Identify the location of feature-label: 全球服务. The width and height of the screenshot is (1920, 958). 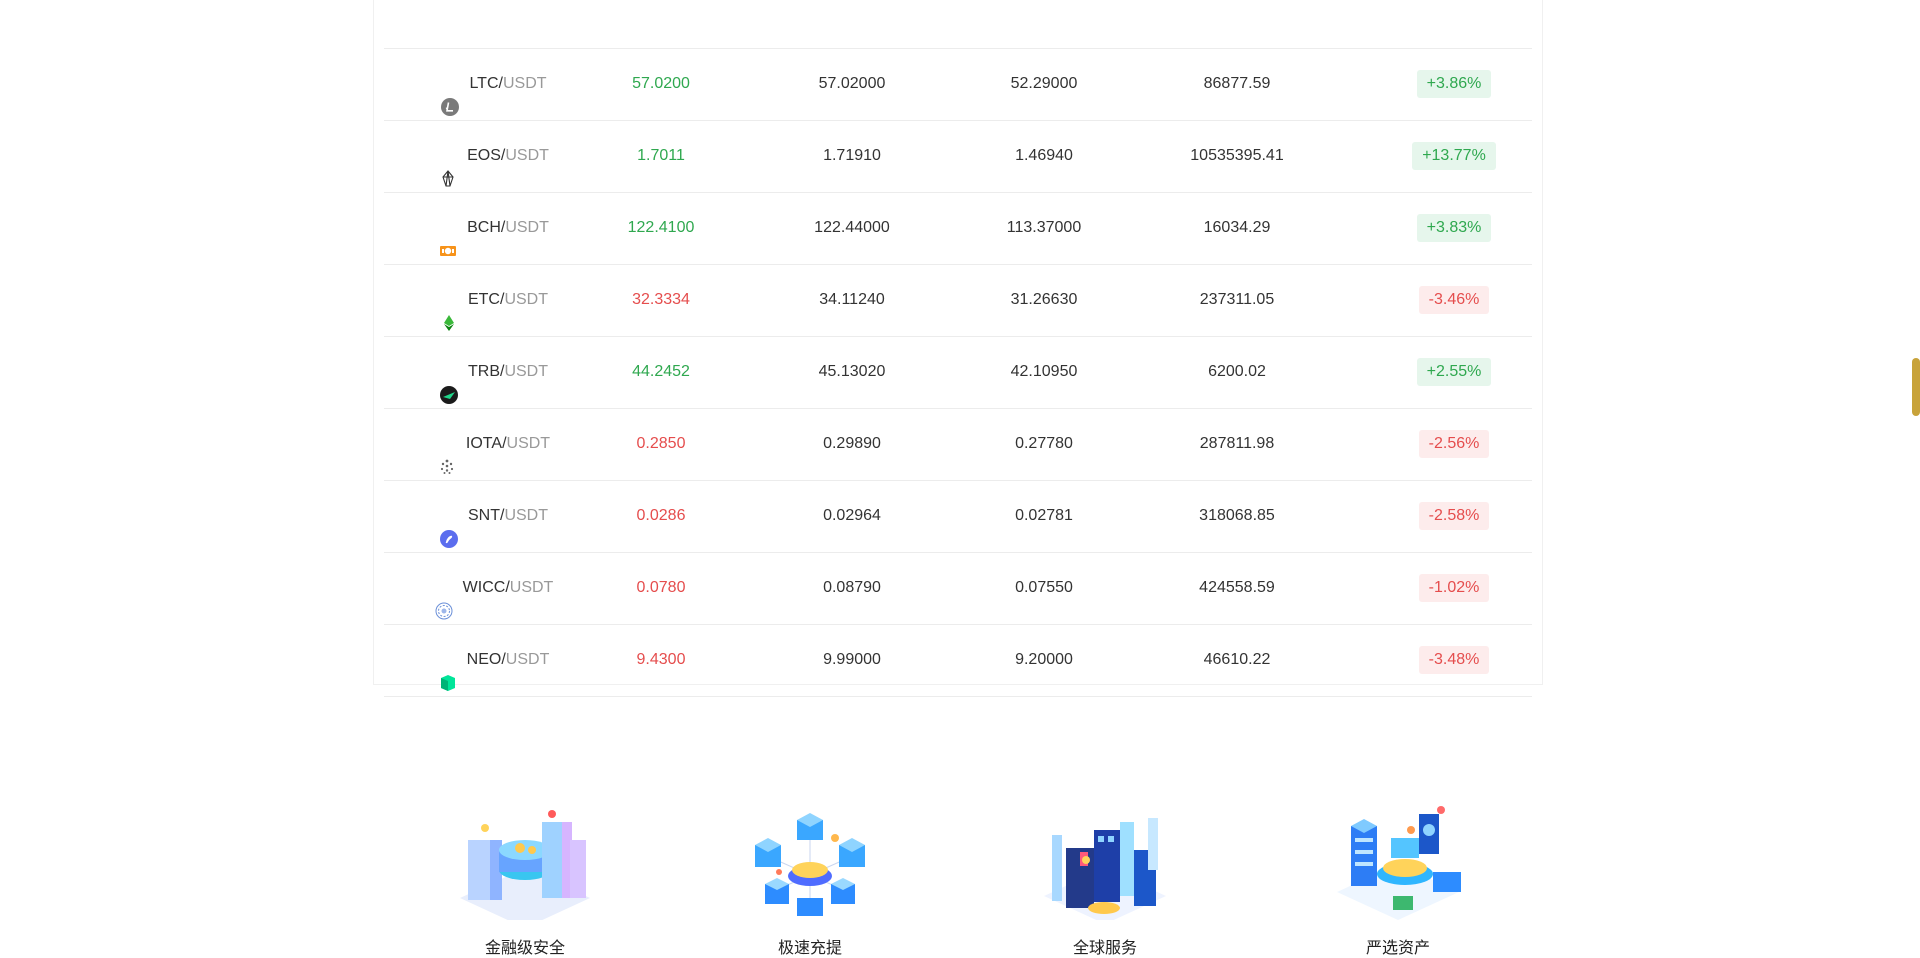
(1104, 948).